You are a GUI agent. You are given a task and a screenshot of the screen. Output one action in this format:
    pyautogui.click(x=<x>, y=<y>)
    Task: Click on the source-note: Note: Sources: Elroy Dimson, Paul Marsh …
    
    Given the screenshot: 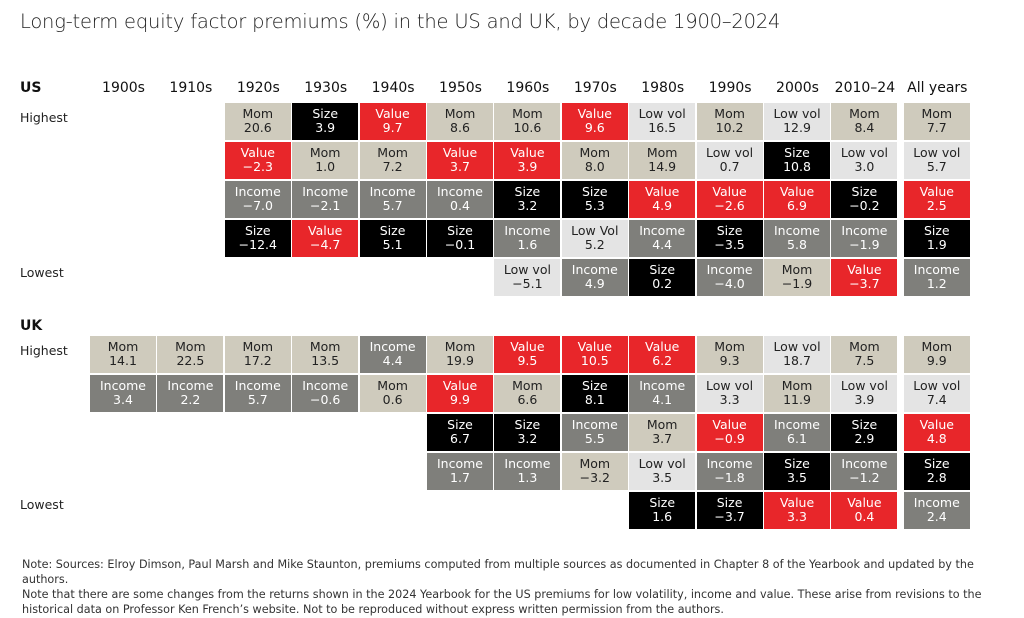 What is the action you would take?
    pyautogui.click(x=517, y=587)
    